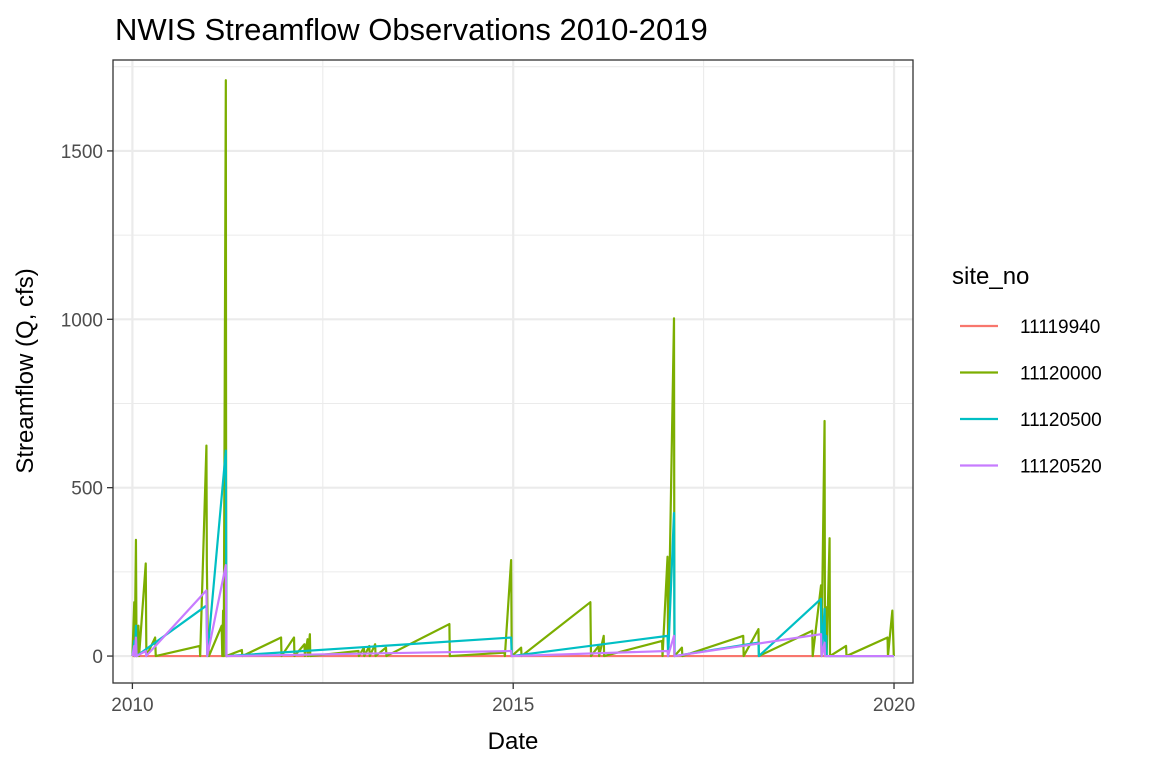  What do you see at coordinates (82, 152) in the screenshot?
I see `y-tick-label: 1500` at bounding box center [82, 152].